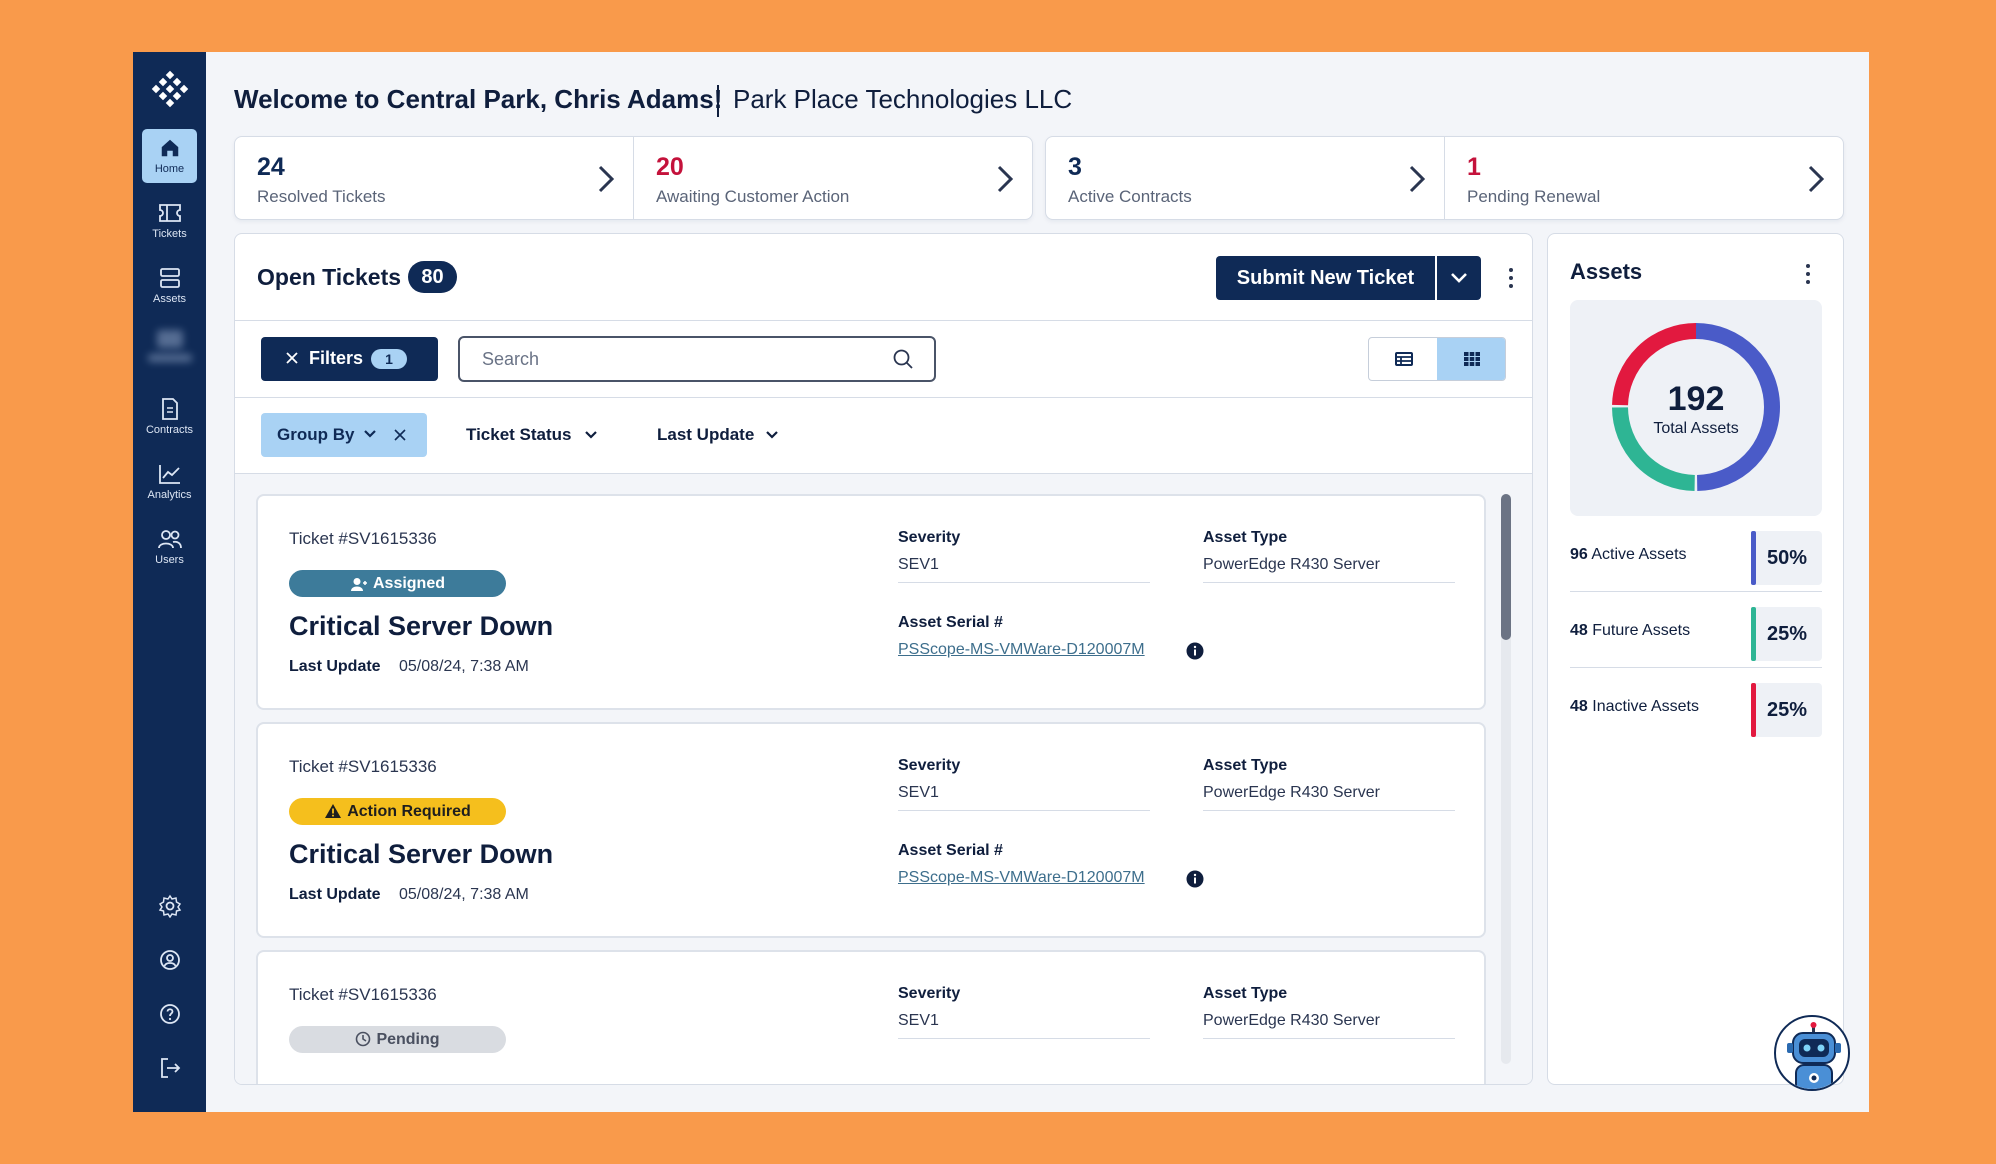  What do you see at coordinates (170, 960) in the screenshot?
I see `account-icon` at bounding box center [170, 960].